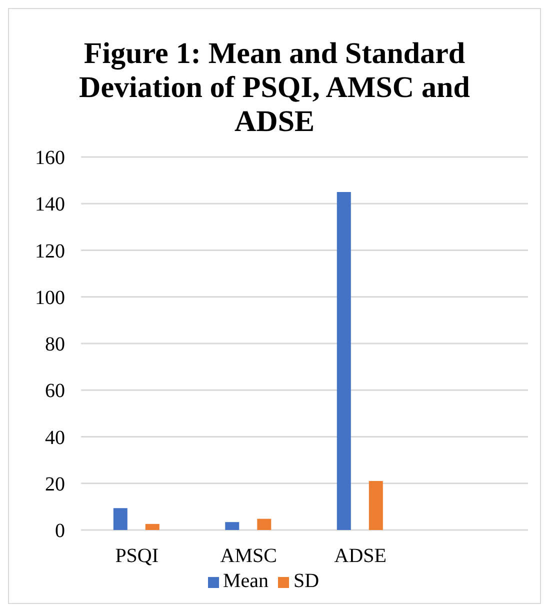 The height and width of the screenshot is (612, 549). What do you see at coordinates (360, 556) in the screenshot?
I see `x-tick-label: ADSE` at bounding box center [360, 556].